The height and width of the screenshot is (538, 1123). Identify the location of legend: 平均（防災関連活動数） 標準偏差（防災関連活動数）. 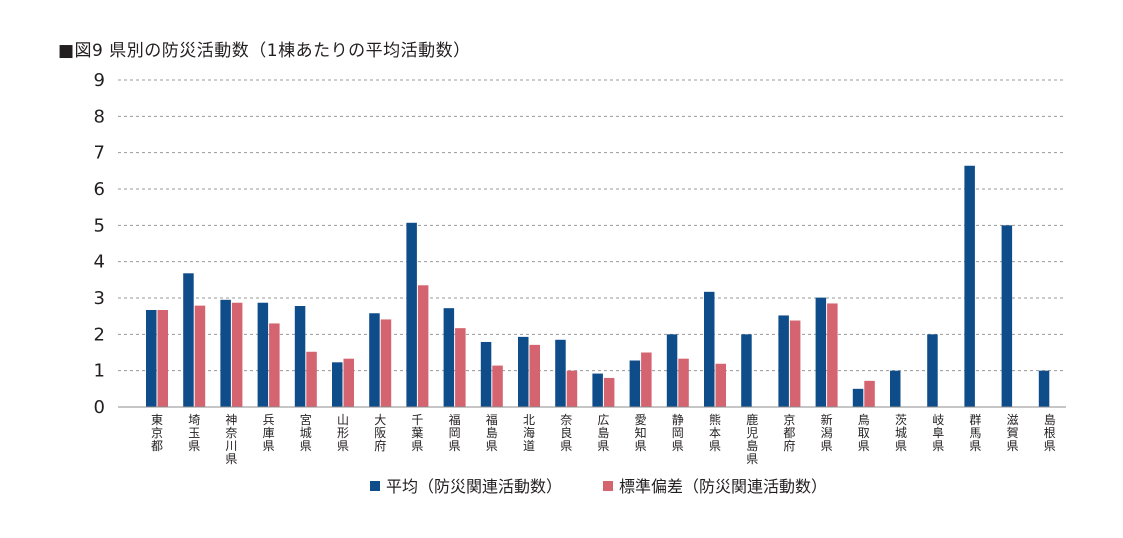
(598, 486).